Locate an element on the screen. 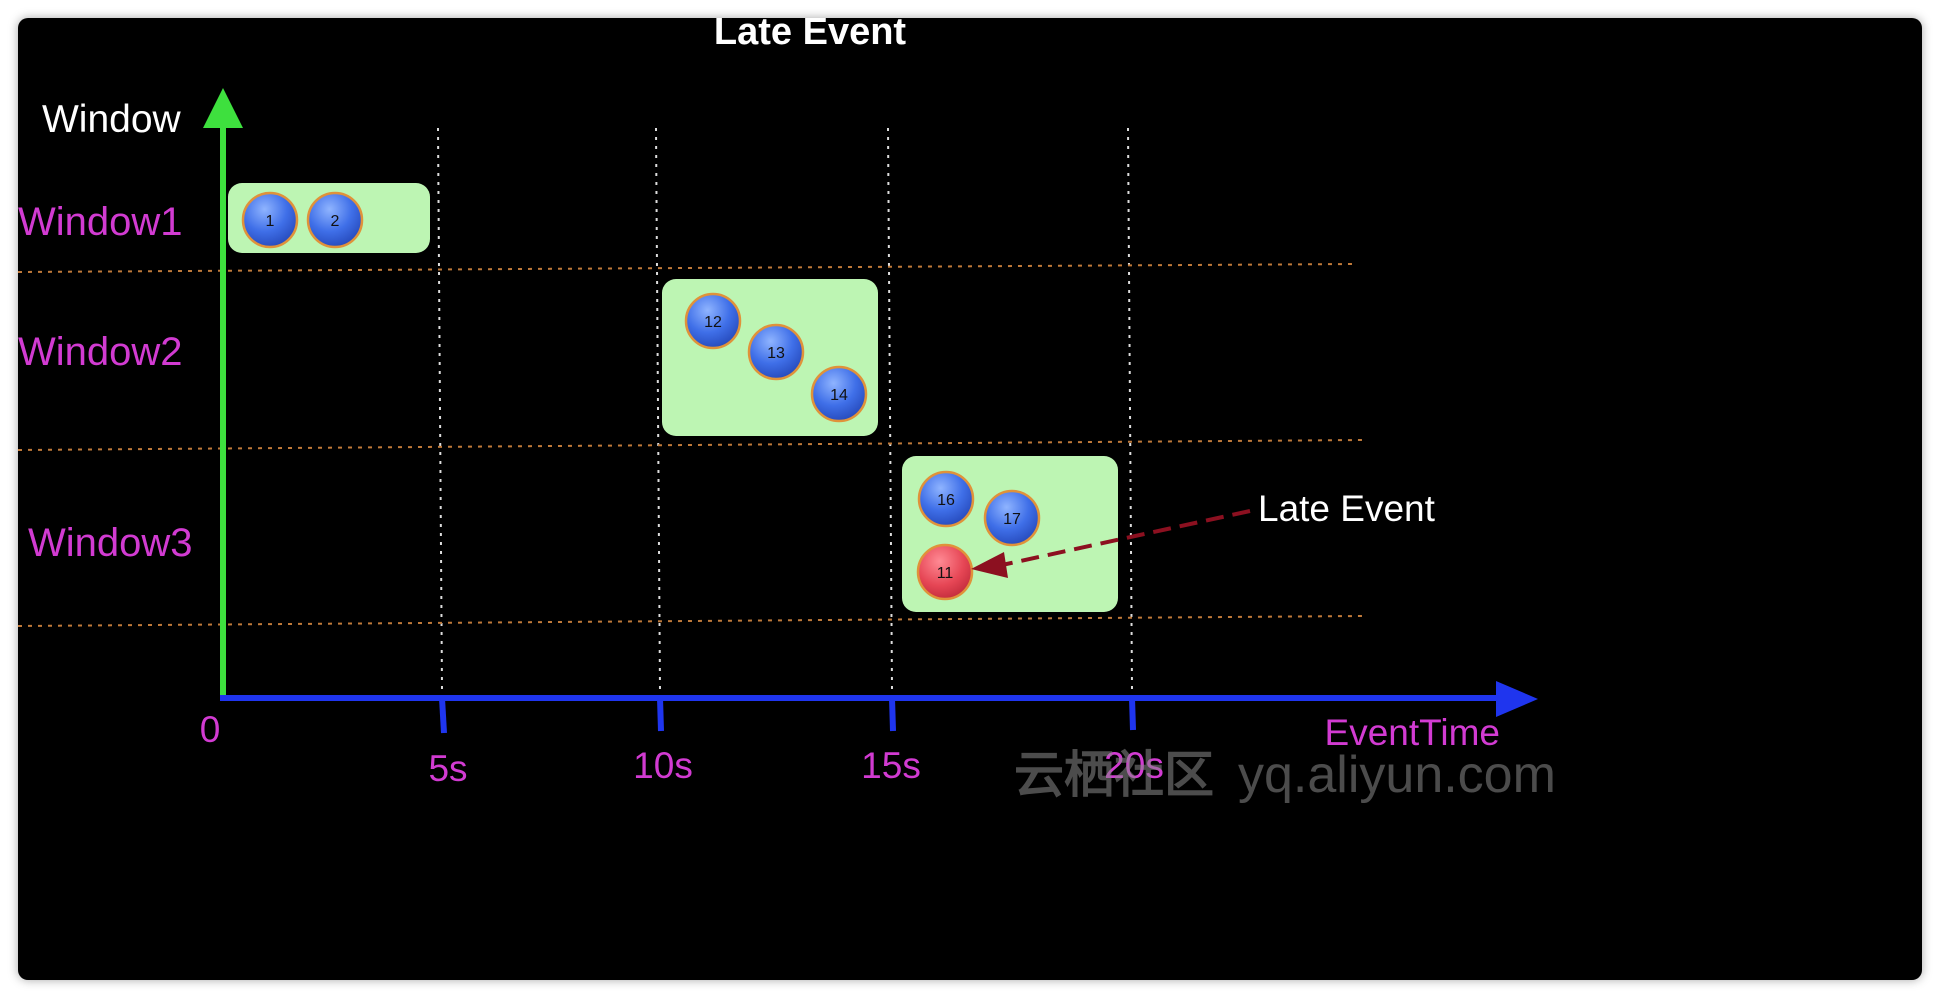  gridline-15s is located at coordinates (890, 409).